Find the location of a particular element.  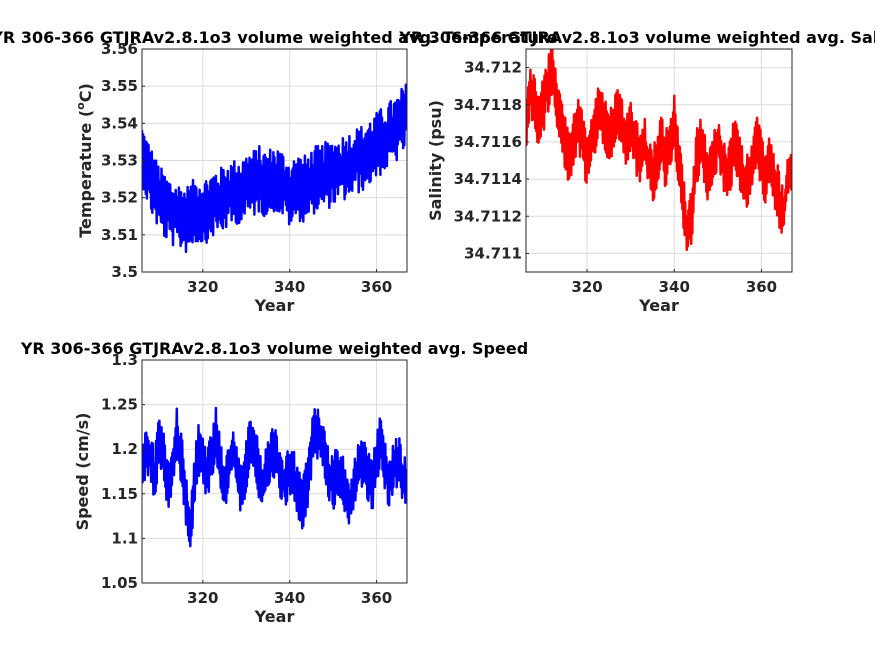

speed-series-line is located at coordinates (274, 477).